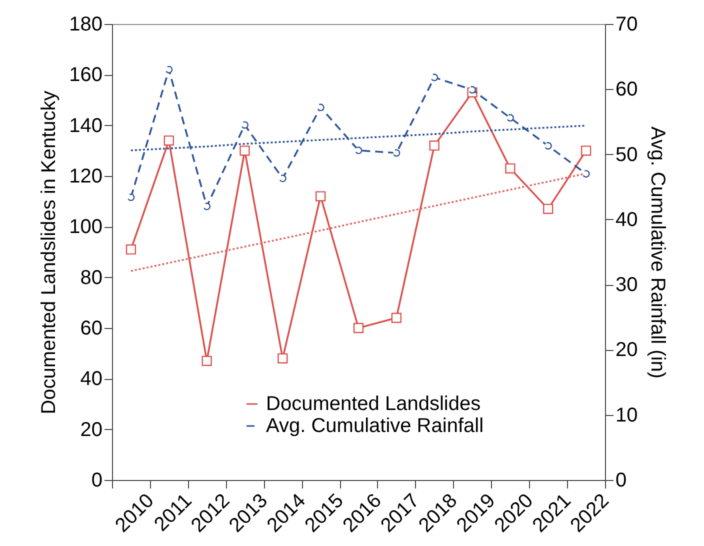  I want to click on y-tick-label: 0, so click(96, 481).